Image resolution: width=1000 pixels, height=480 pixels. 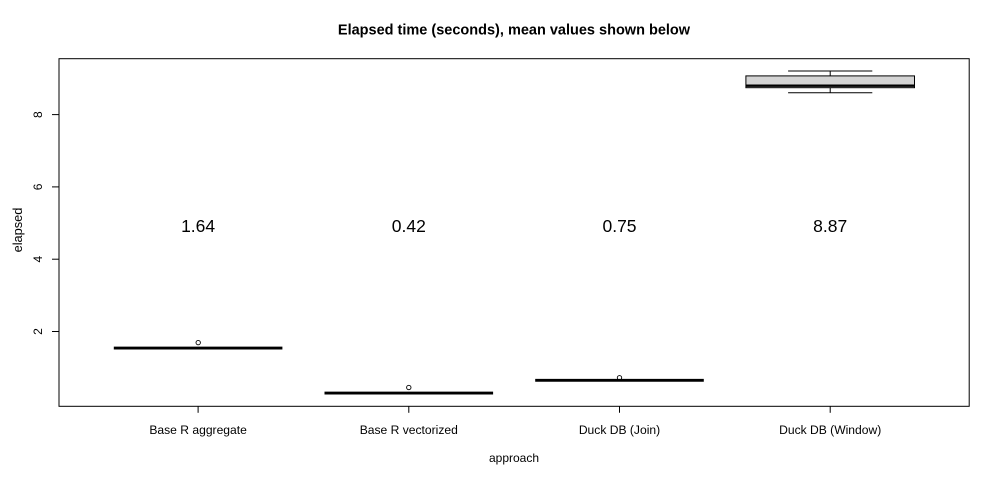 What do you see at coordinates (38, 114) in the screenshot?
I see `svg-text: 8` at bounding box center [38, 114].